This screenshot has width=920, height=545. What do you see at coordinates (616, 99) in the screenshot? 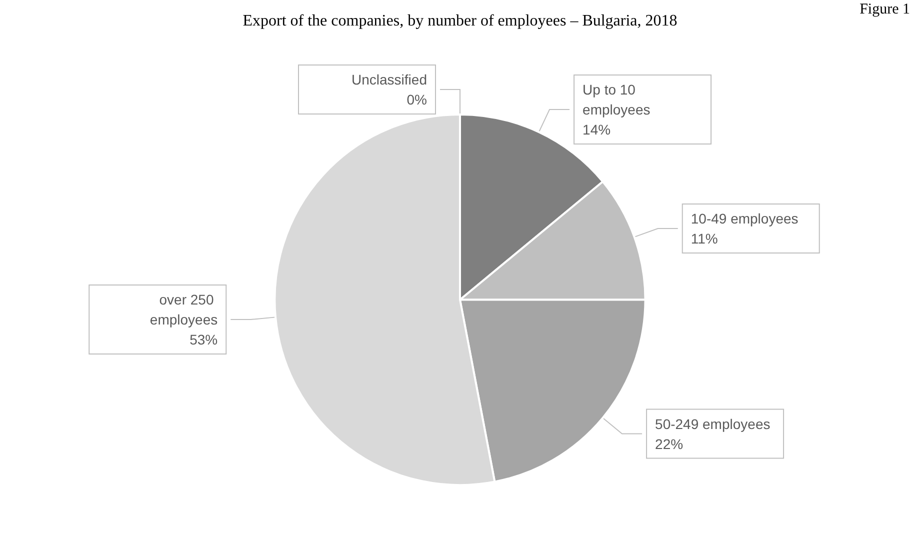
I see `slice-label: Up to 10 employees` at bounding box center [616, 99].